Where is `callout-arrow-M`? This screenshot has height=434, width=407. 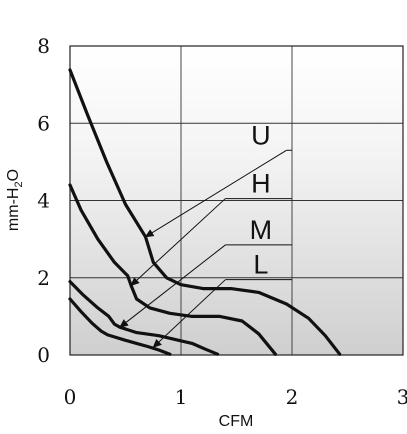
callout-arrow-M is located at coordinates (172, 286).